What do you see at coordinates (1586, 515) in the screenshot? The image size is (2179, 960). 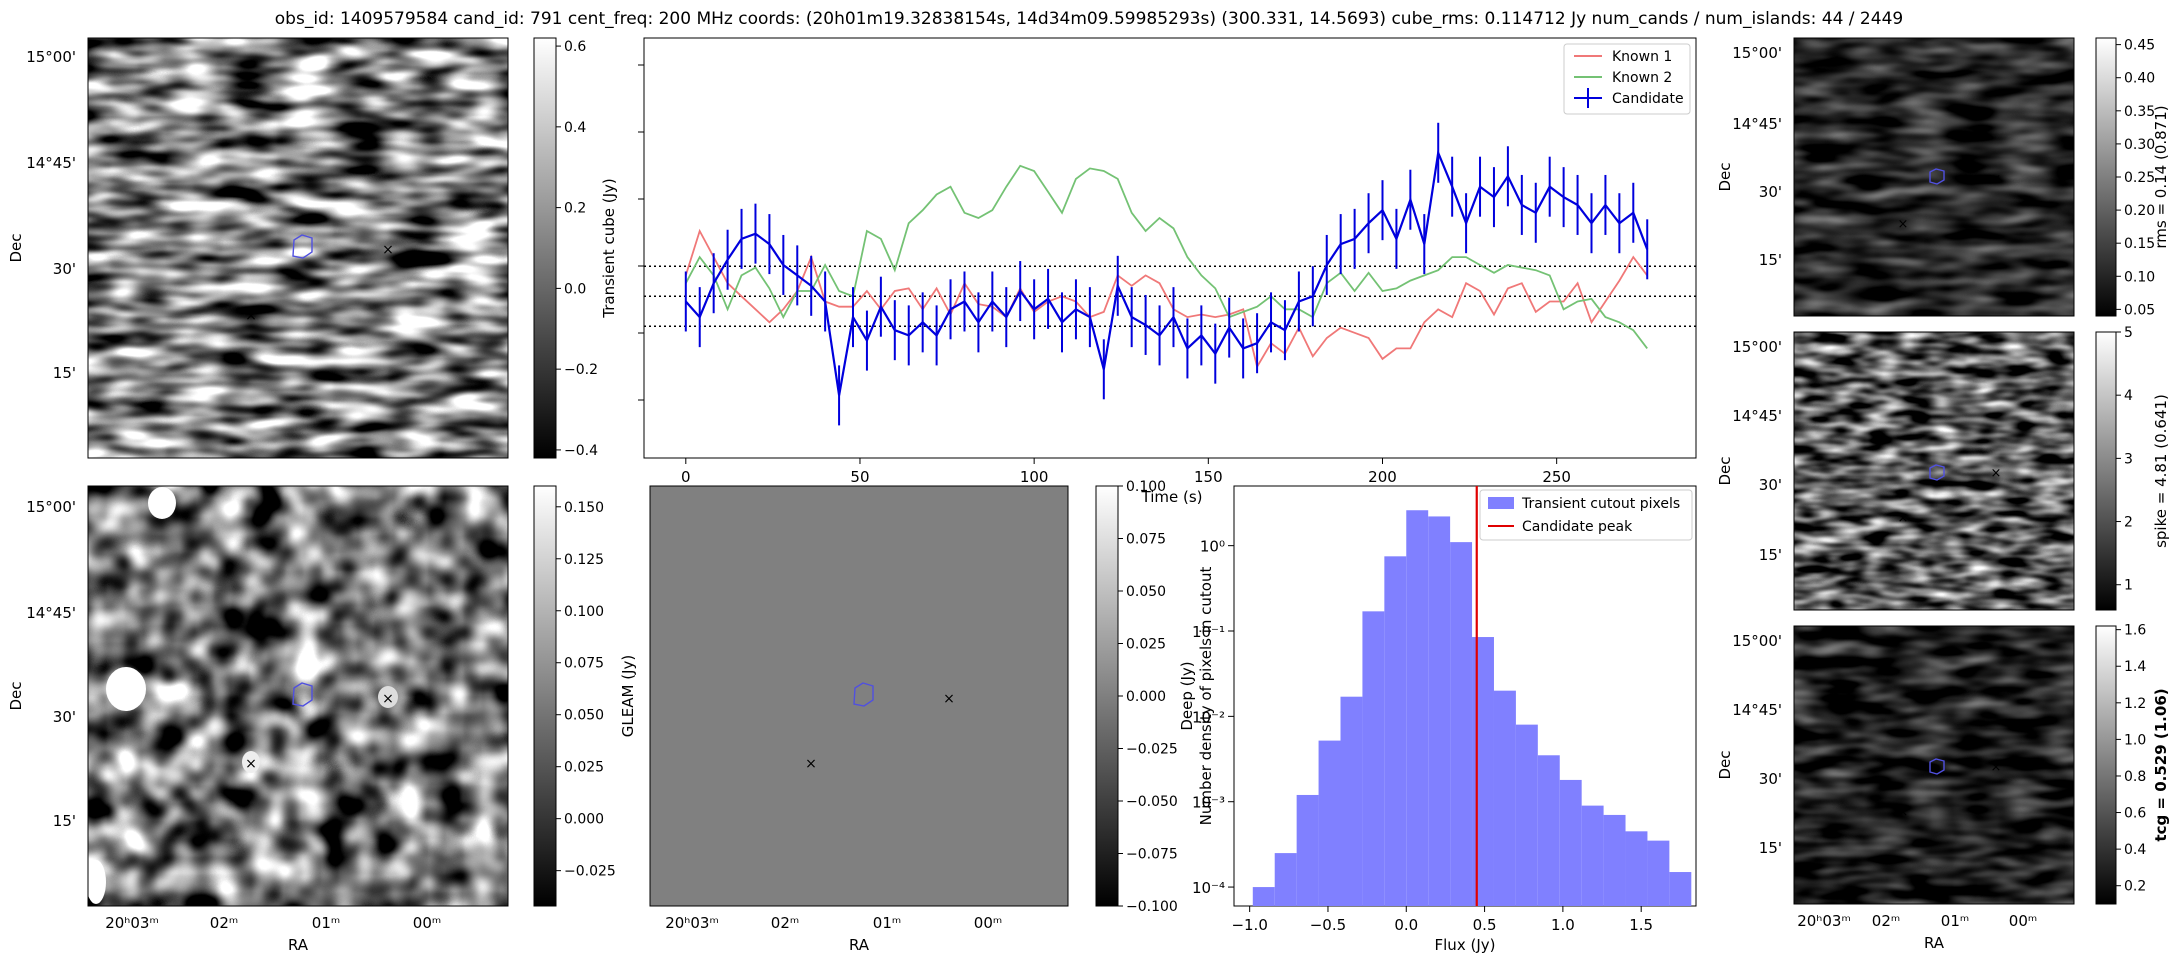 I see `histogram-legend-box` at bounding box center [1586, 515].